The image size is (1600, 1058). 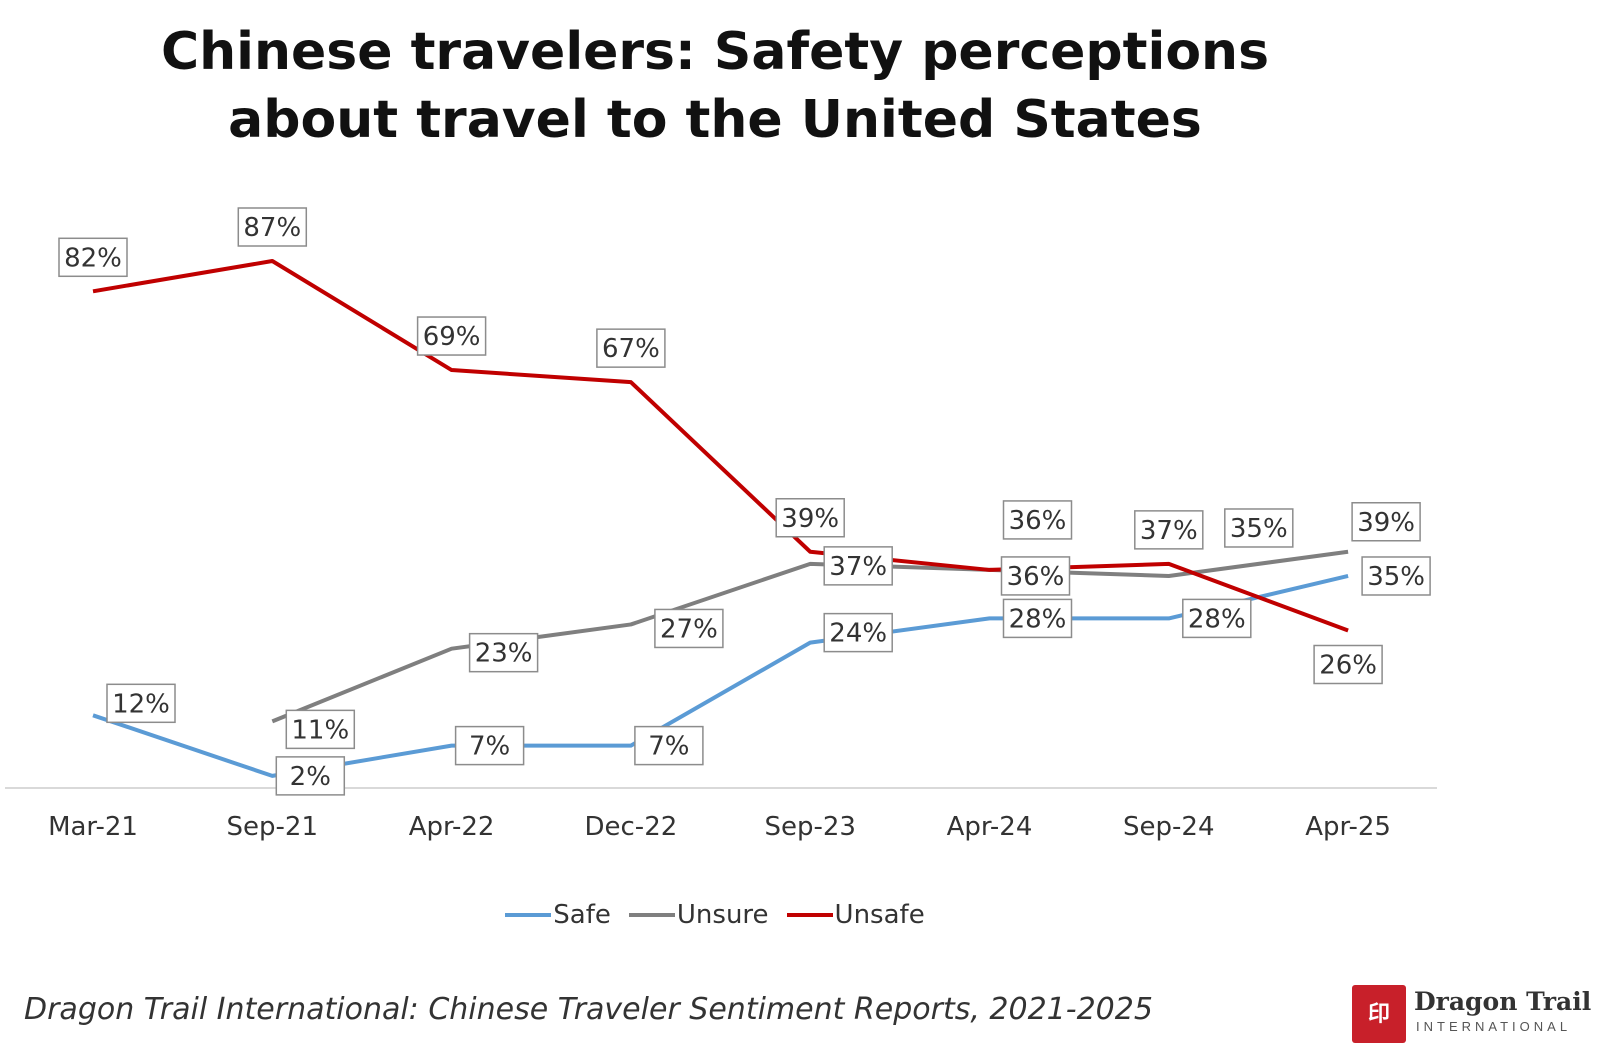 I want to click on legend-label: Unsafe, so click(x=879, y=915).